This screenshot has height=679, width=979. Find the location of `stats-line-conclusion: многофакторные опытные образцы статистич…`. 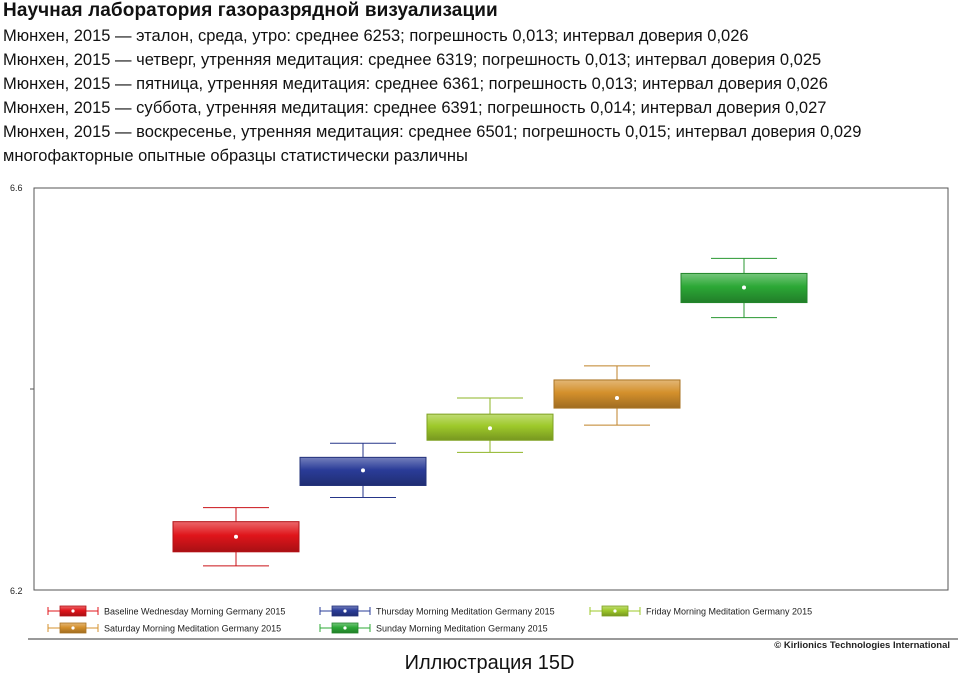

stats-line-conclusion: многофакторные опытные образцы статистич… is located at coordinates (235, 156).